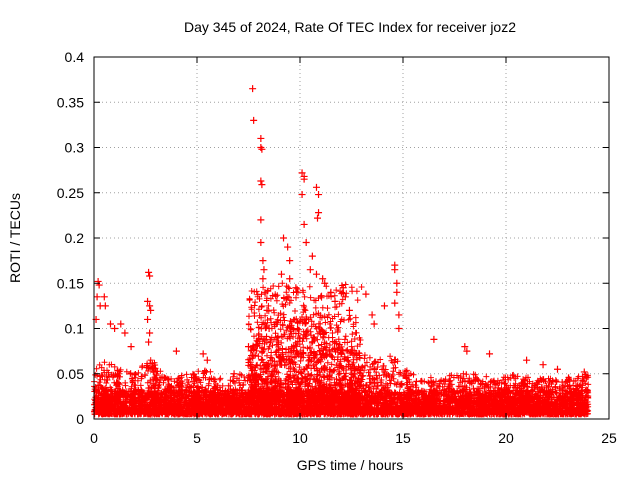 The height and width of the screenshot is (480, 640). What do you see at coordinates (94, 438) in the screenshot?
I see `x-tick-label: 0` at bounding box center [94, 438].